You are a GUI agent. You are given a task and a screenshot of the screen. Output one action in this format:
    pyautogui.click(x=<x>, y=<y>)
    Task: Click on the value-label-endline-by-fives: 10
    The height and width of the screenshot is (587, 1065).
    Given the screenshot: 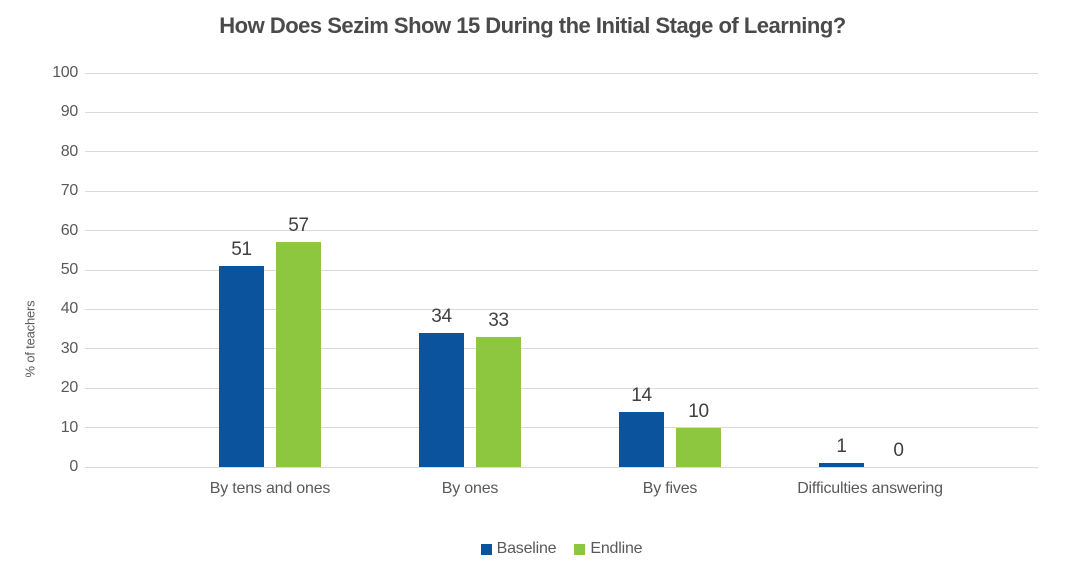 What is the action you would take?
    pyautogui.click(x=698, y=411)
    